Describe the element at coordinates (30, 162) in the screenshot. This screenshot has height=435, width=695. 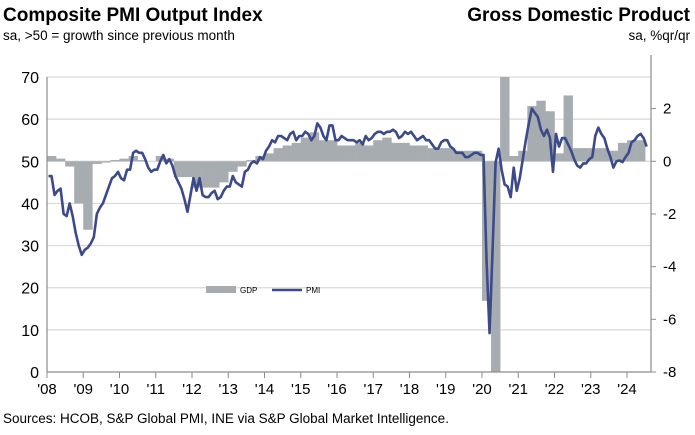
I see `left-axis-tick-label: 50` at that location.